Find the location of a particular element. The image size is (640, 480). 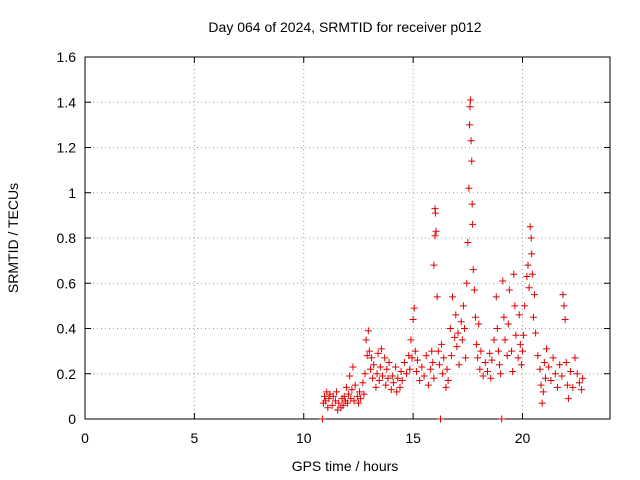

y-tick-label: 0.8 is located at coordinates (67, 238).